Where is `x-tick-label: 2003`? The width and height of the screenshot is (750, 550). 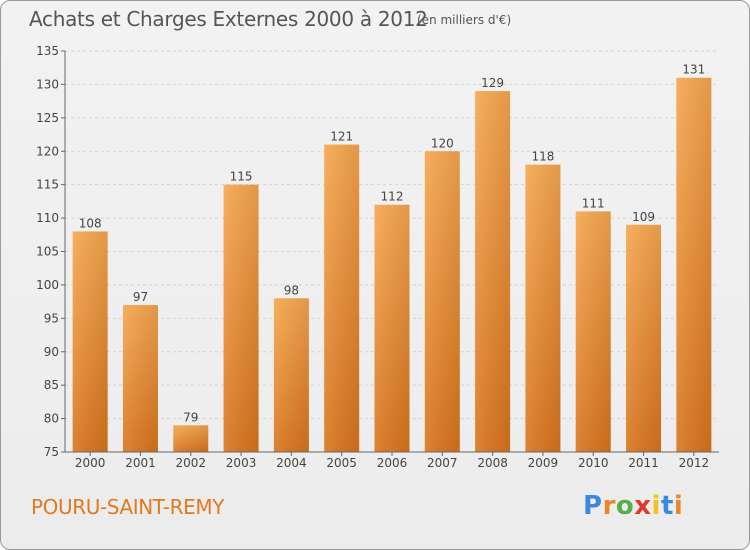
x-tick-label: 2003 is located at coordinates (241, 463).